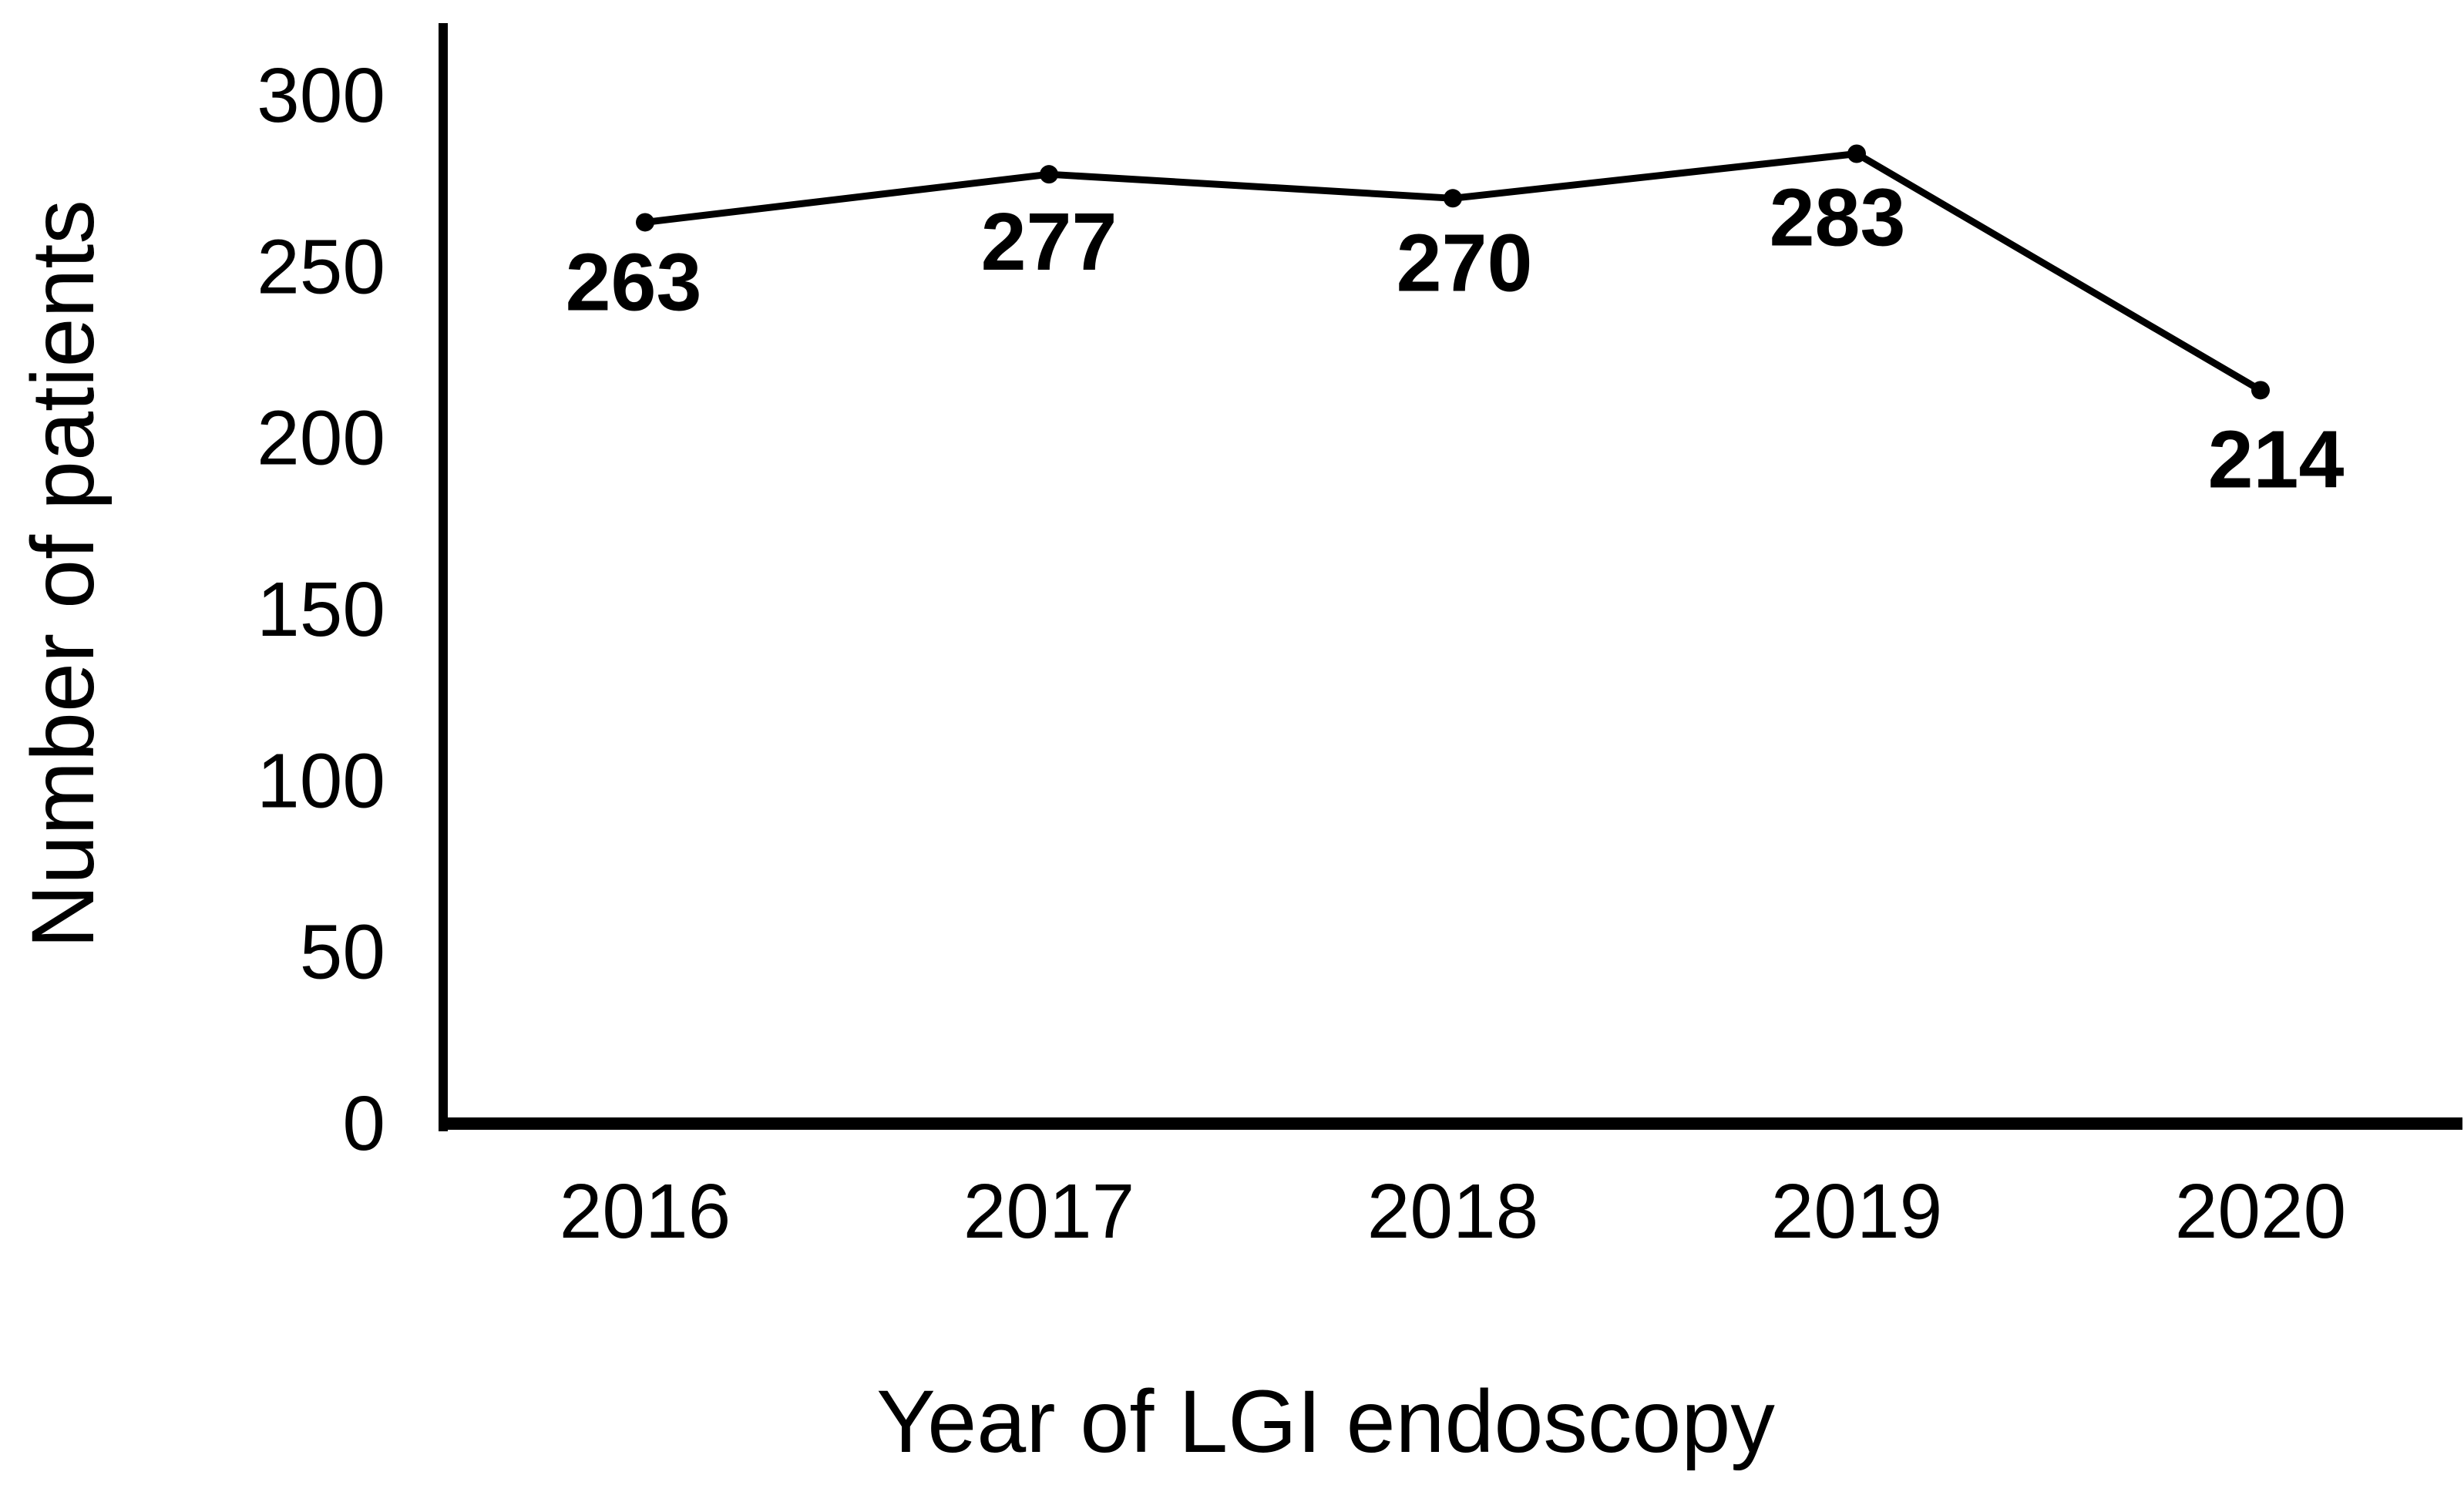  What do you see at coordinates (1856, 153) in the screenshot?
I see `data-point-2019` at bounding box center [1856, 153].